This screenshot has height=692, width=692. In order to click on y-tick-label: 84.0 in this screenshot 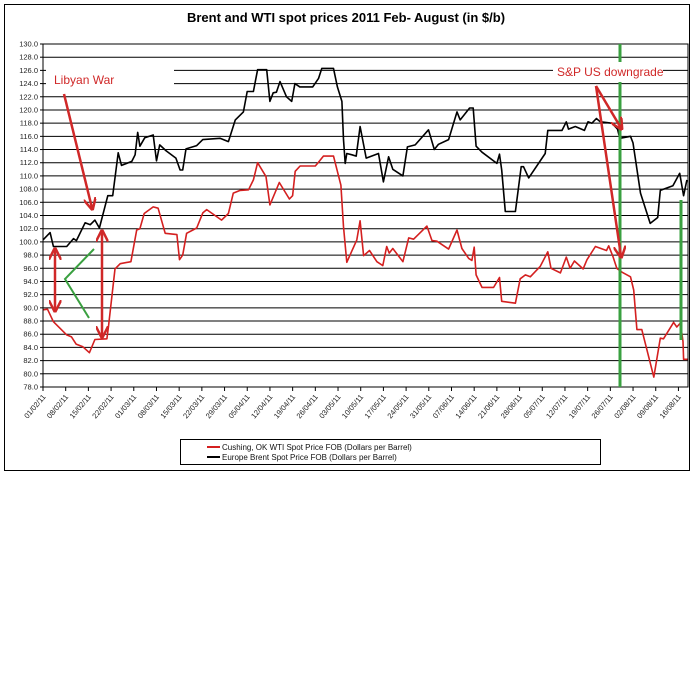, I will do `click(30, 347)`.